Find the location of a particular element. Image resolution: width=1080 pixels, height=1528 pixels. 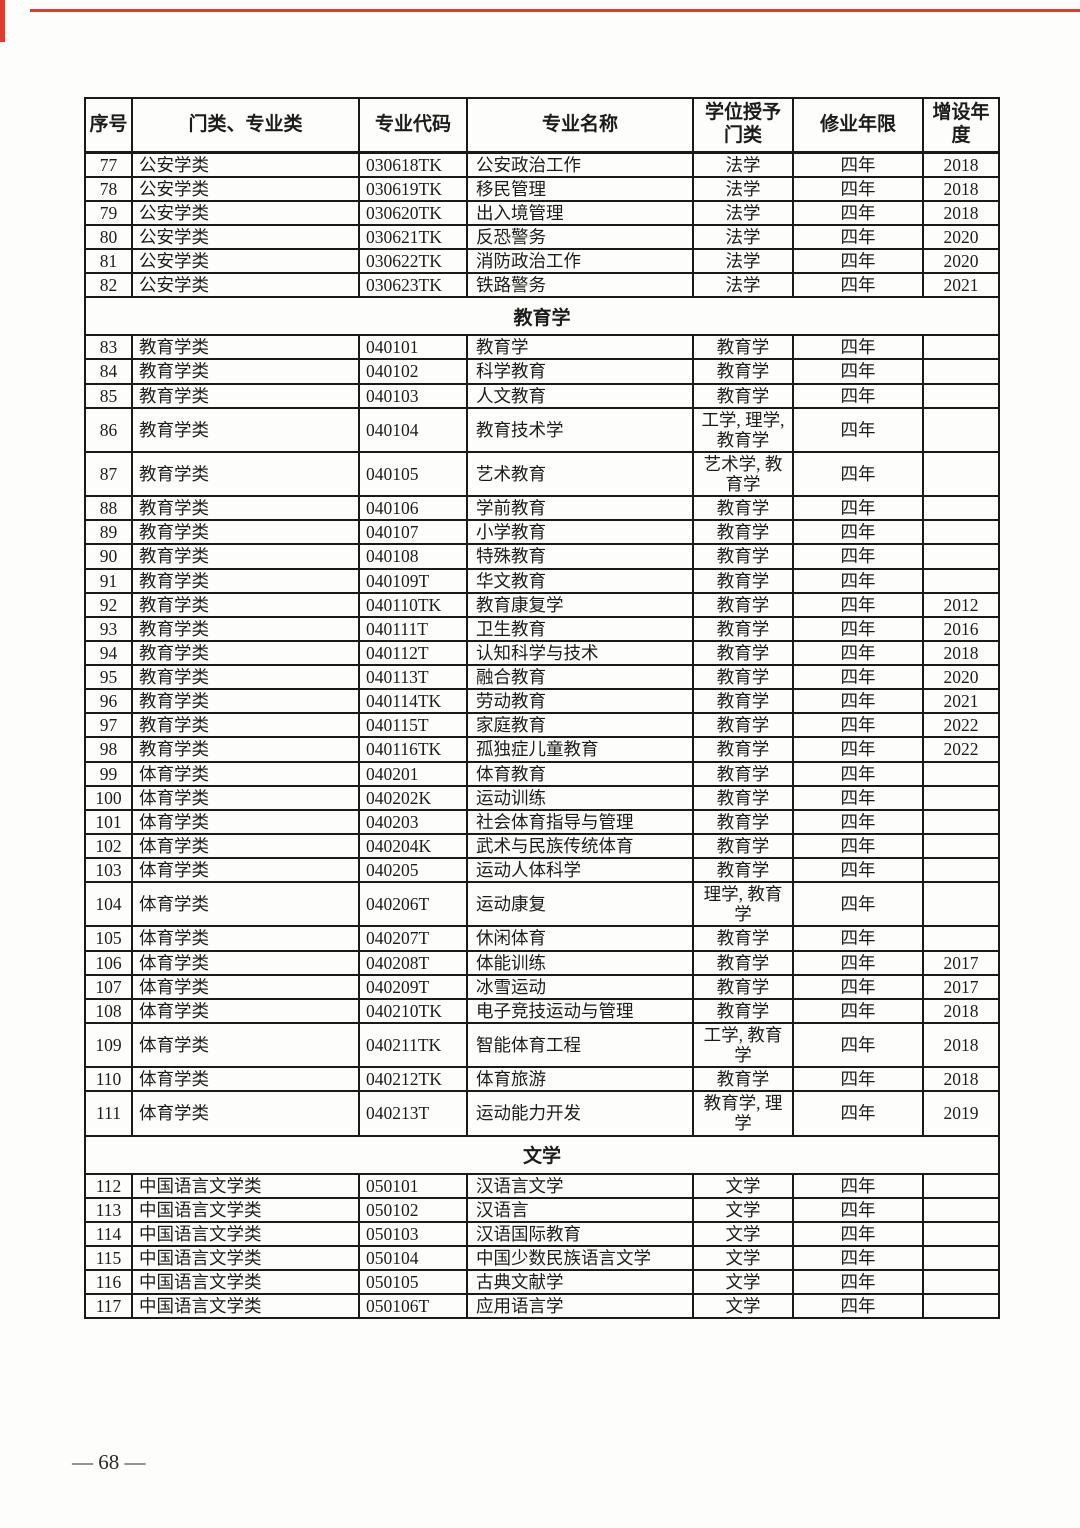

cell-name: 汉语言文学 is located at coordinates (580, 1185).